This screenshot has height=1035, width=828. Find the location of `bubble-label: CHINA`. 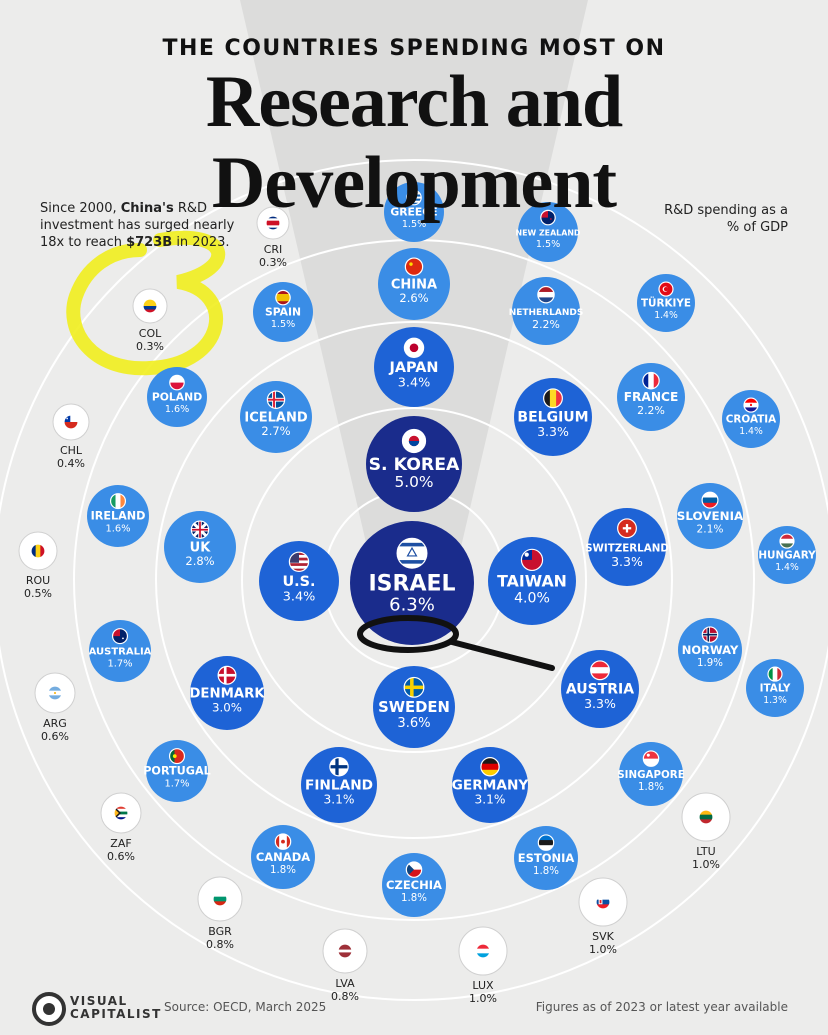

bubble-label: CHINA is located at coordinates (414, 284).